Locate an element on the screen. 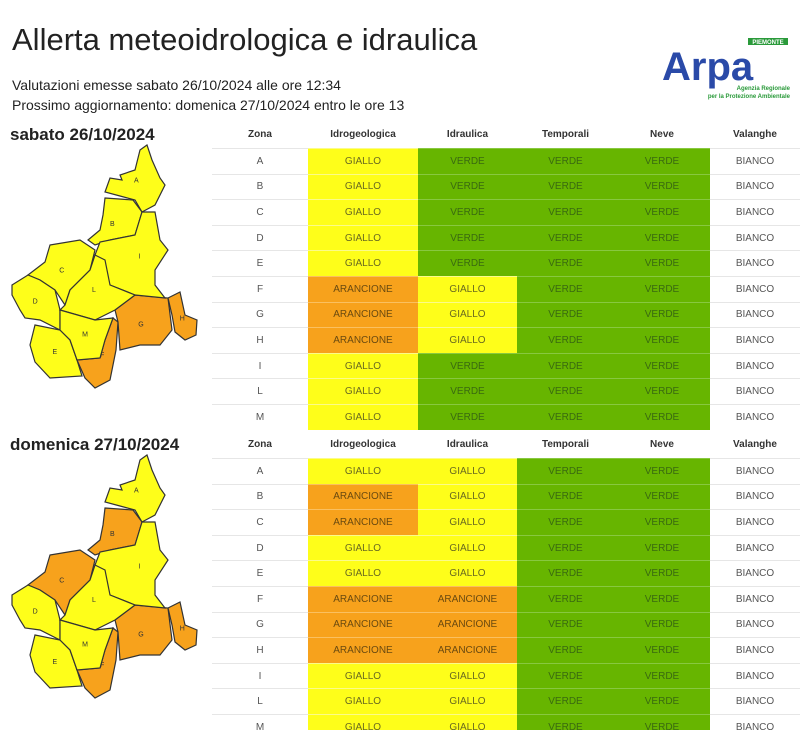  zone-cell: M is located at coordinates (260, 416).